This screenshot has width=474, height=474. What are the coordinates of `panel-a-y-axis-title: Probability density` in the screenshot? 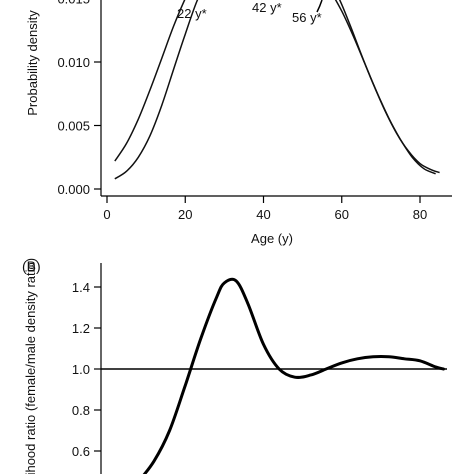 It's located at (32, 63).